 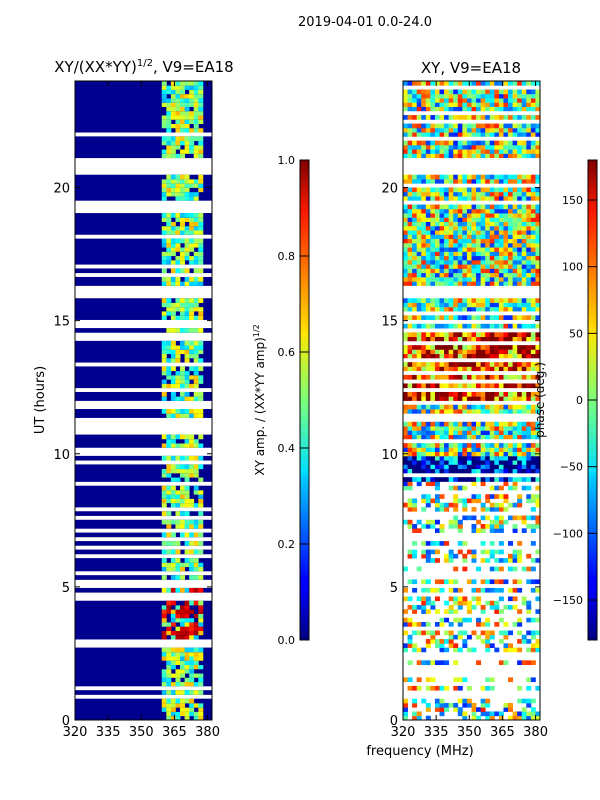 What do you see at coordinates (389, 322) in the screenshot?
I see `y-tick-label: 15` at bounding box center [389, 322].